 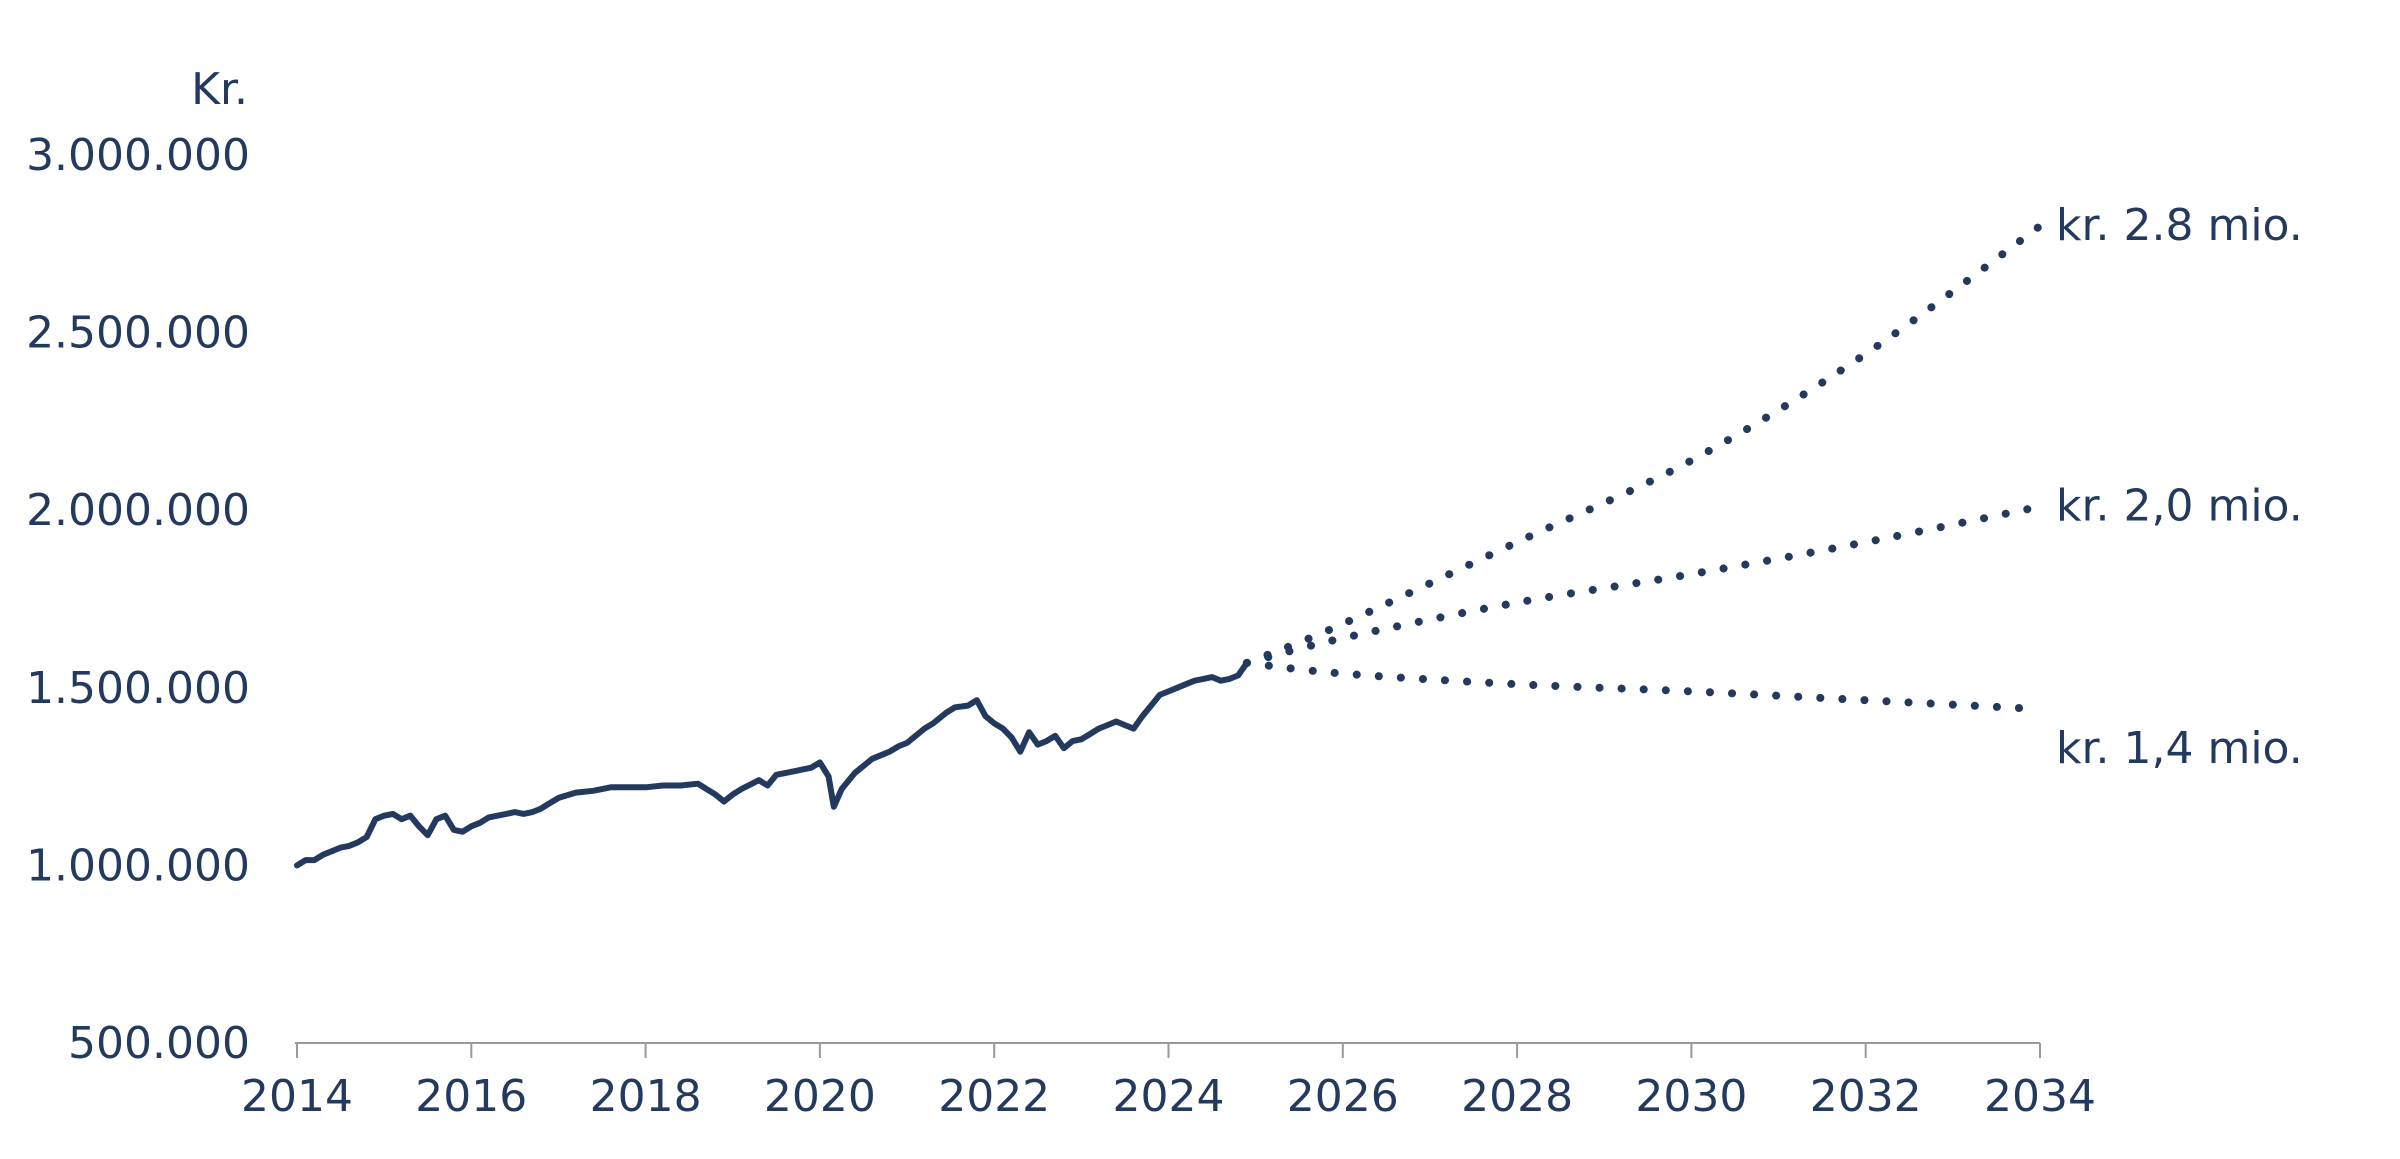 I want to click on x-tick-label: 2014, so click(x=297, y=1096).